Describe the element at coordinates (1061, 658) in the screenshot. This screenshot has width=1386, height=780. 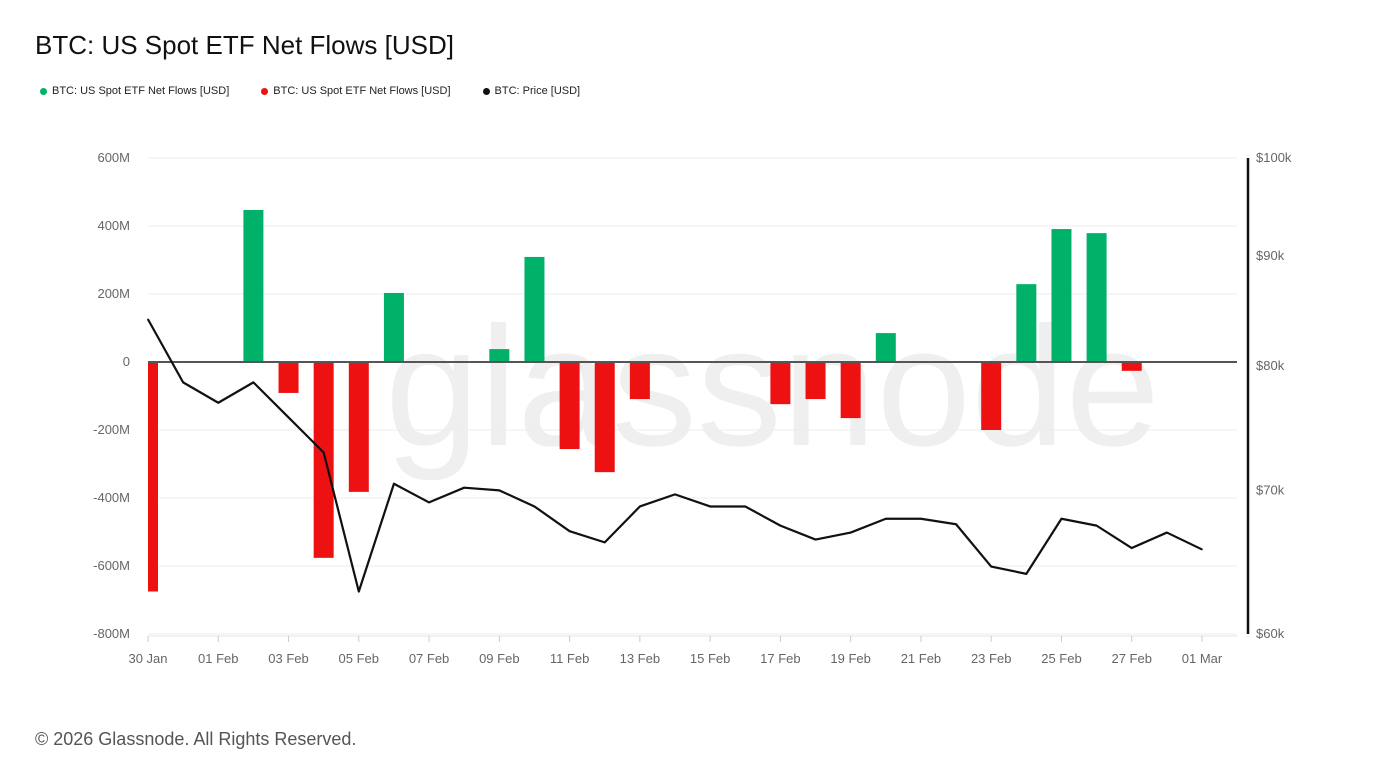
I see `x-tick-label: 25 Feb` at that location.